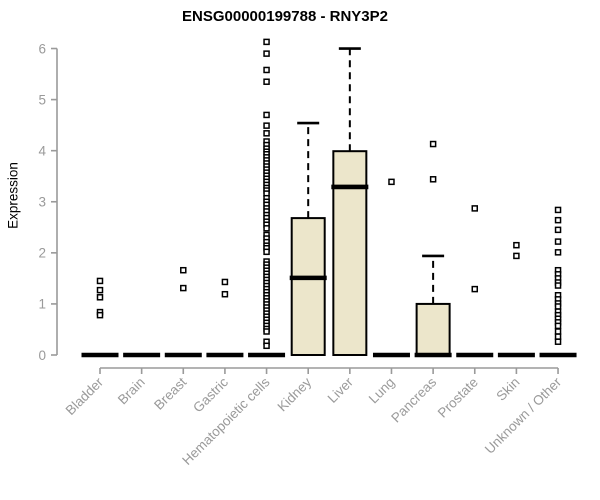  What do you see at coordinates (170, 393) in the screenshot?
I see `x-tick-label: Breast` at bounding box center [170, 393].